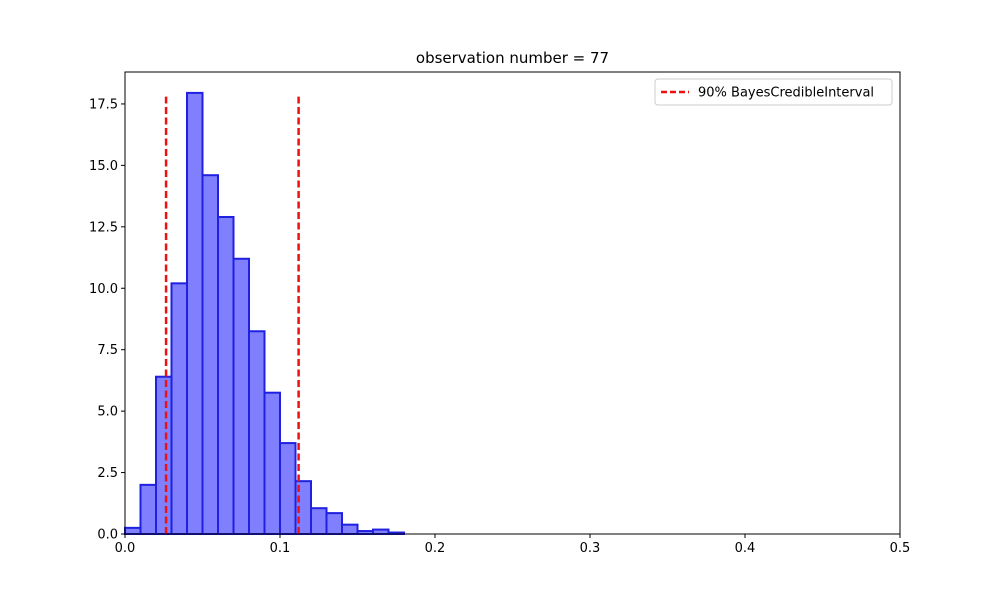 The width and height of the screenshot is (1000, 600). Describe the element at coordinates (435, 548) in the screenshot. I see `x-tick-label-2: 0.2` at that location.